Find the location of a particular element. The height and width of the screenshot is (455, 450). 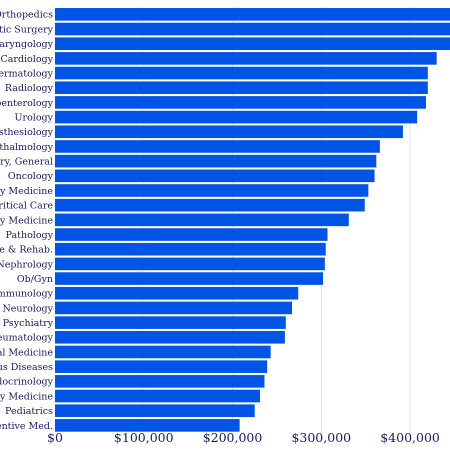

category-label: Critical Care is located at coordinates (26, 206).